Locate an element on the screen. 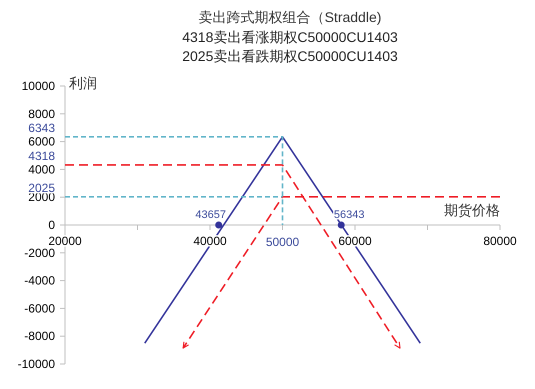 Image resolution: width=535 pixels, height=389 pixels. annotation: 6343 is located at coordinates (42, 127).